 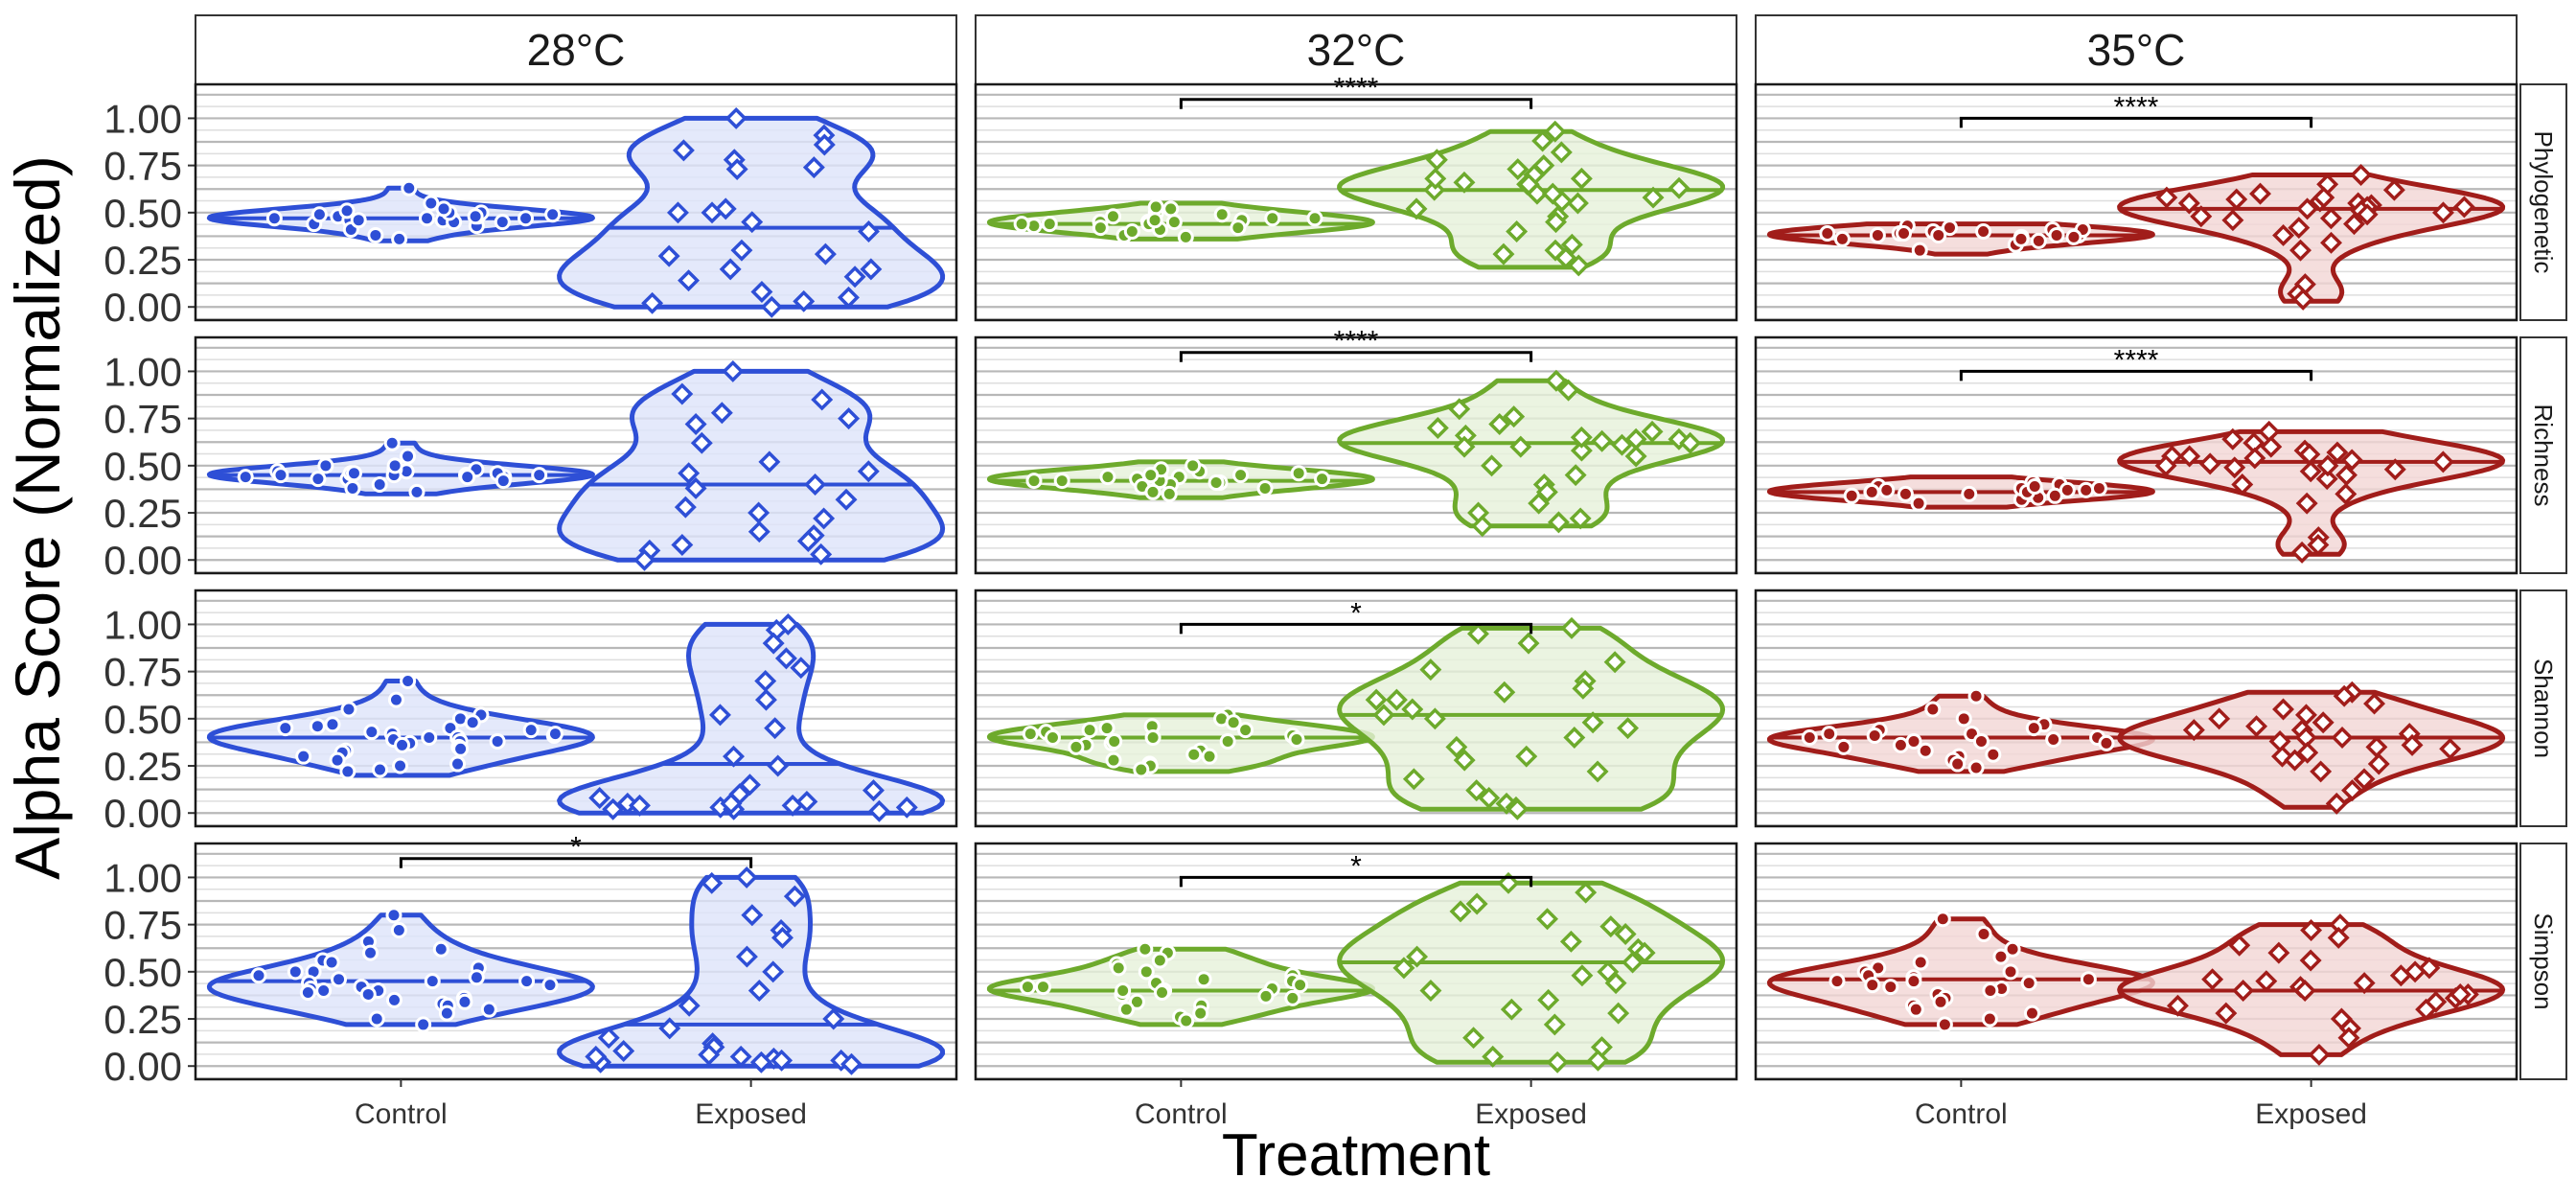 I want to click on y-tick-label: 1.00, so click(x=143, y=624).